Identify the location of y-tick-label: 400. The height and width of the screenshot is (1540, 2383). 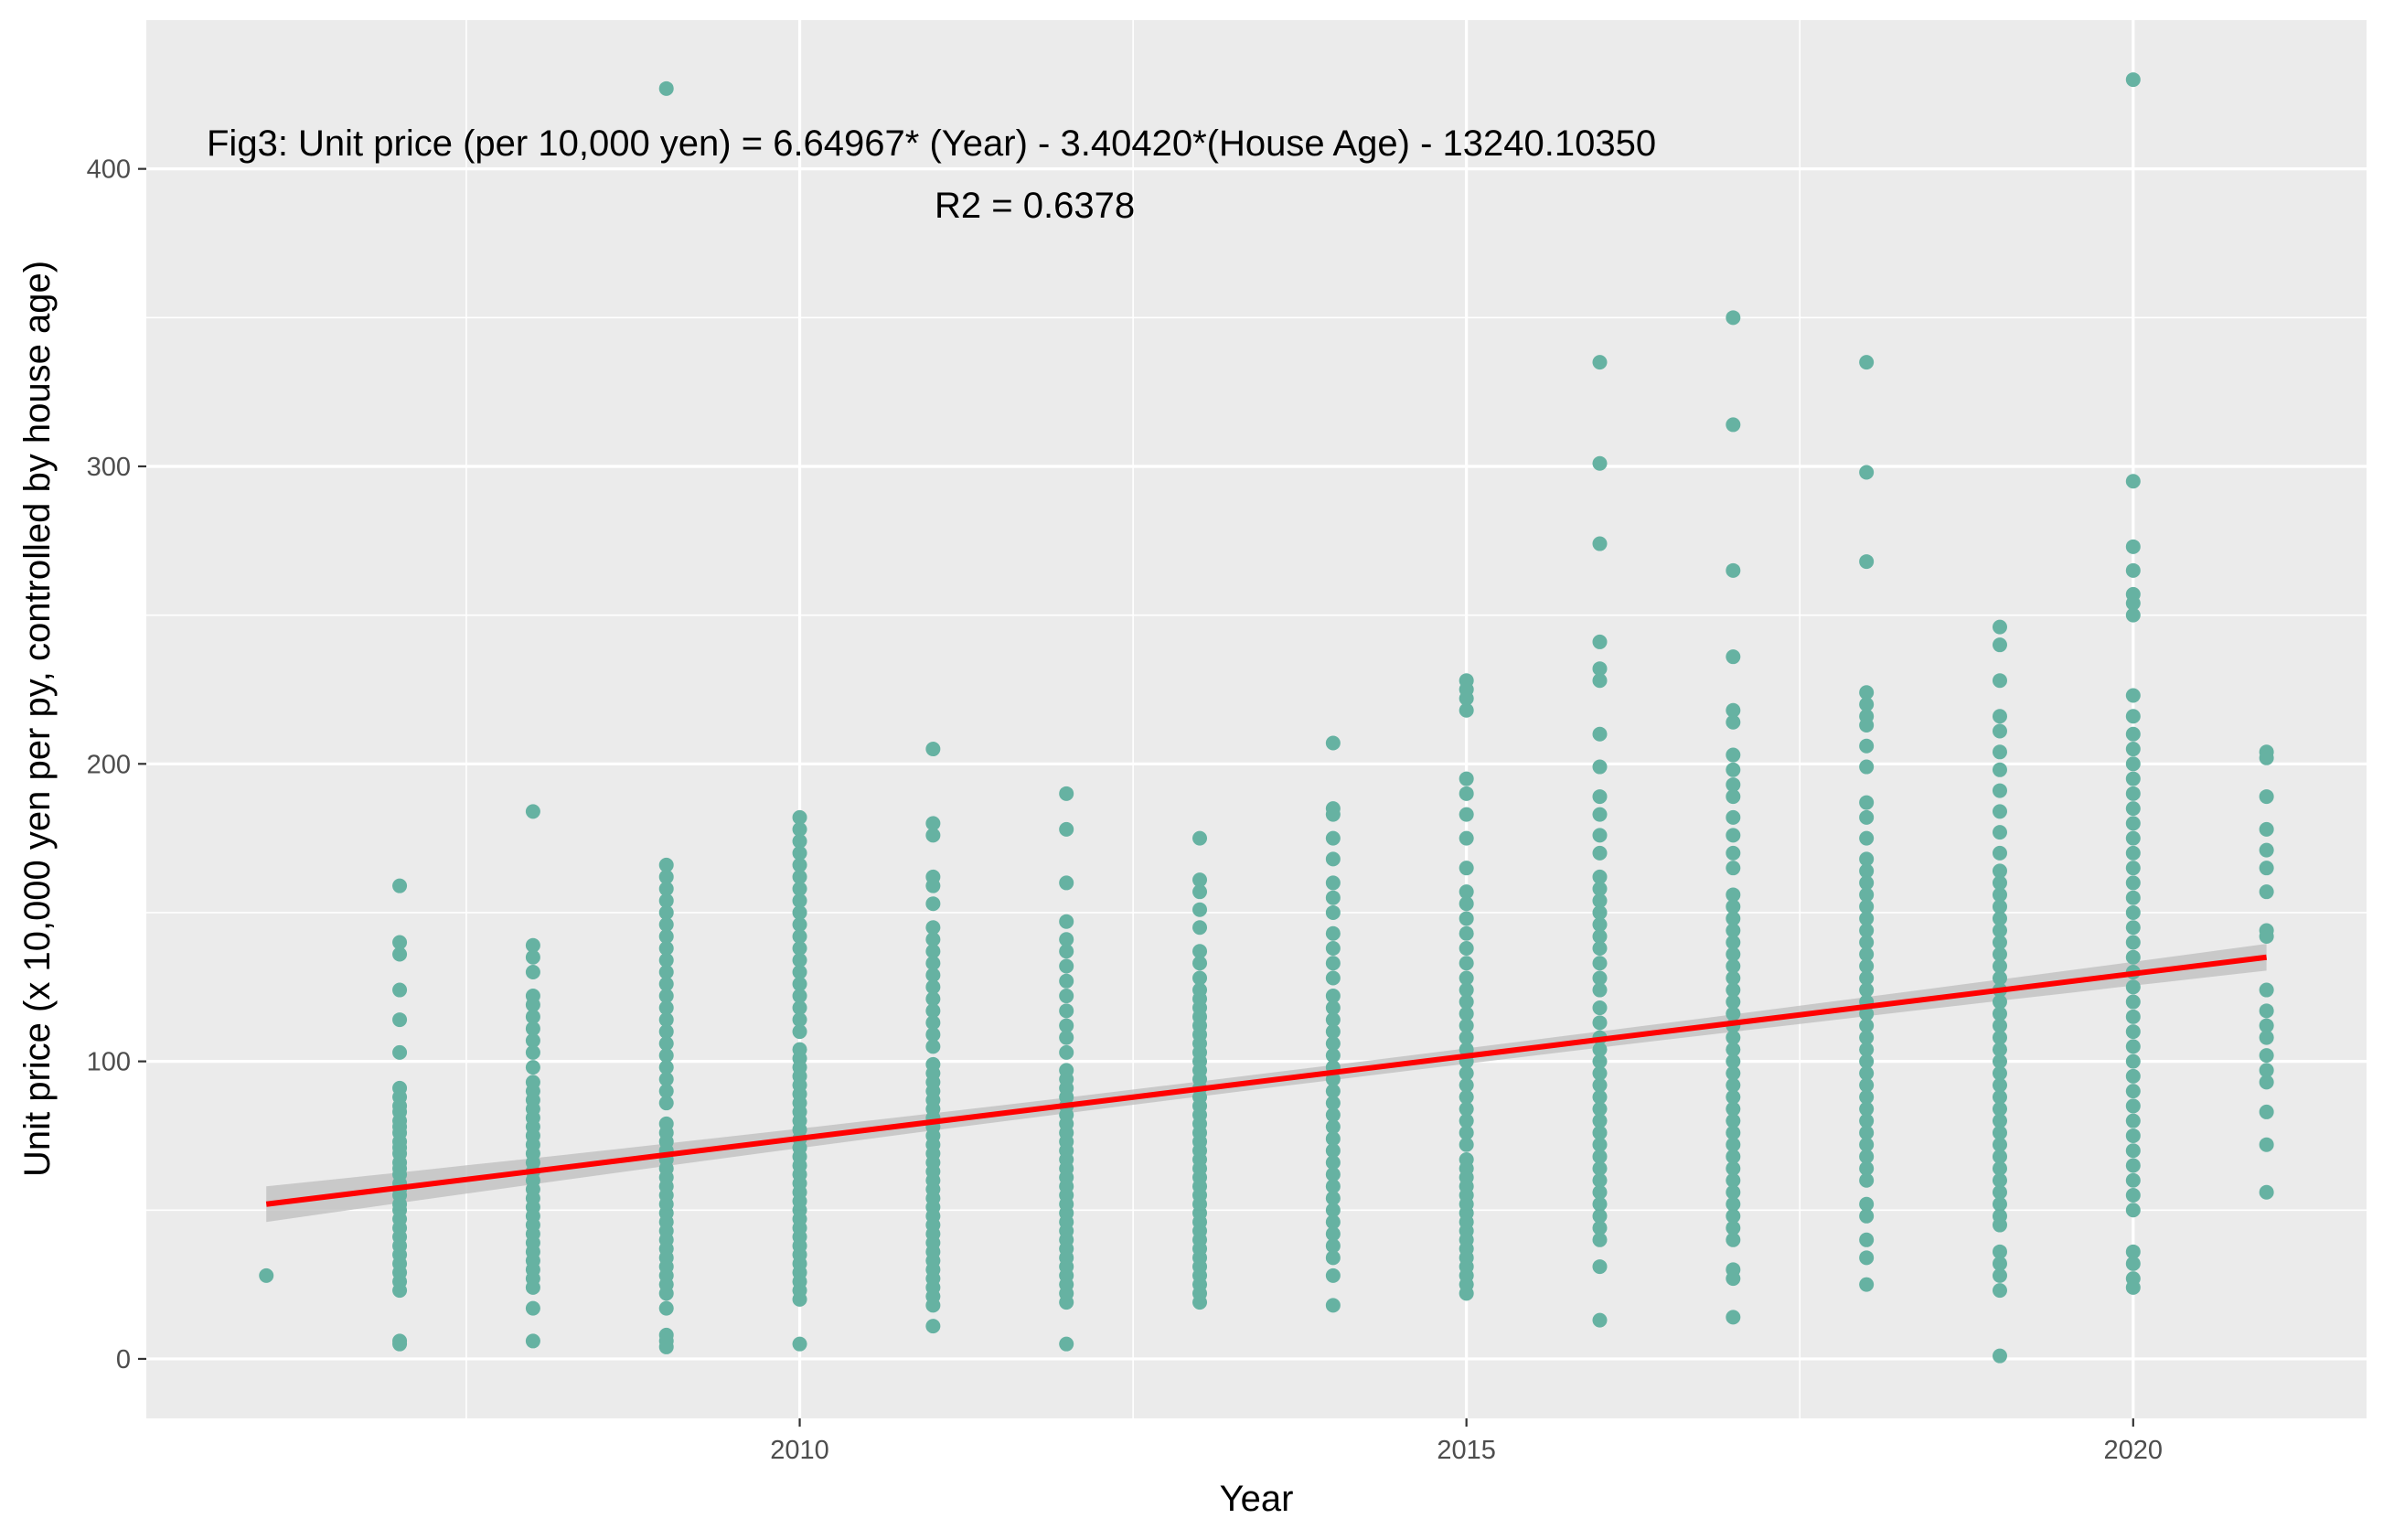
(109, 170).